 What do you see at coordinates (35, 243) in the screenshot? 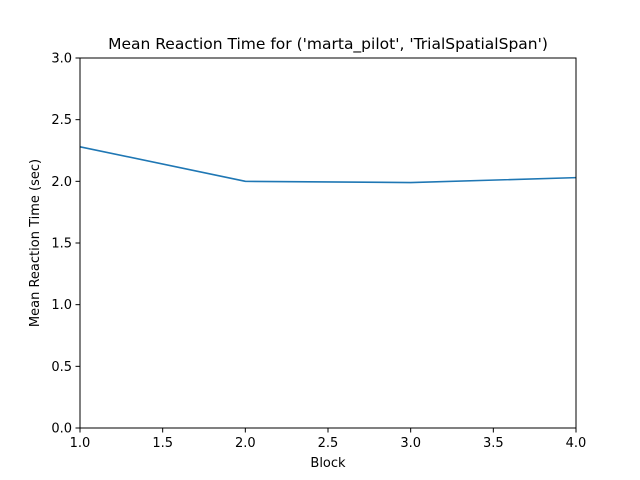
I see `y-axis-label: Mean Reaction Time (sec)` at bounding box center [35, 243].